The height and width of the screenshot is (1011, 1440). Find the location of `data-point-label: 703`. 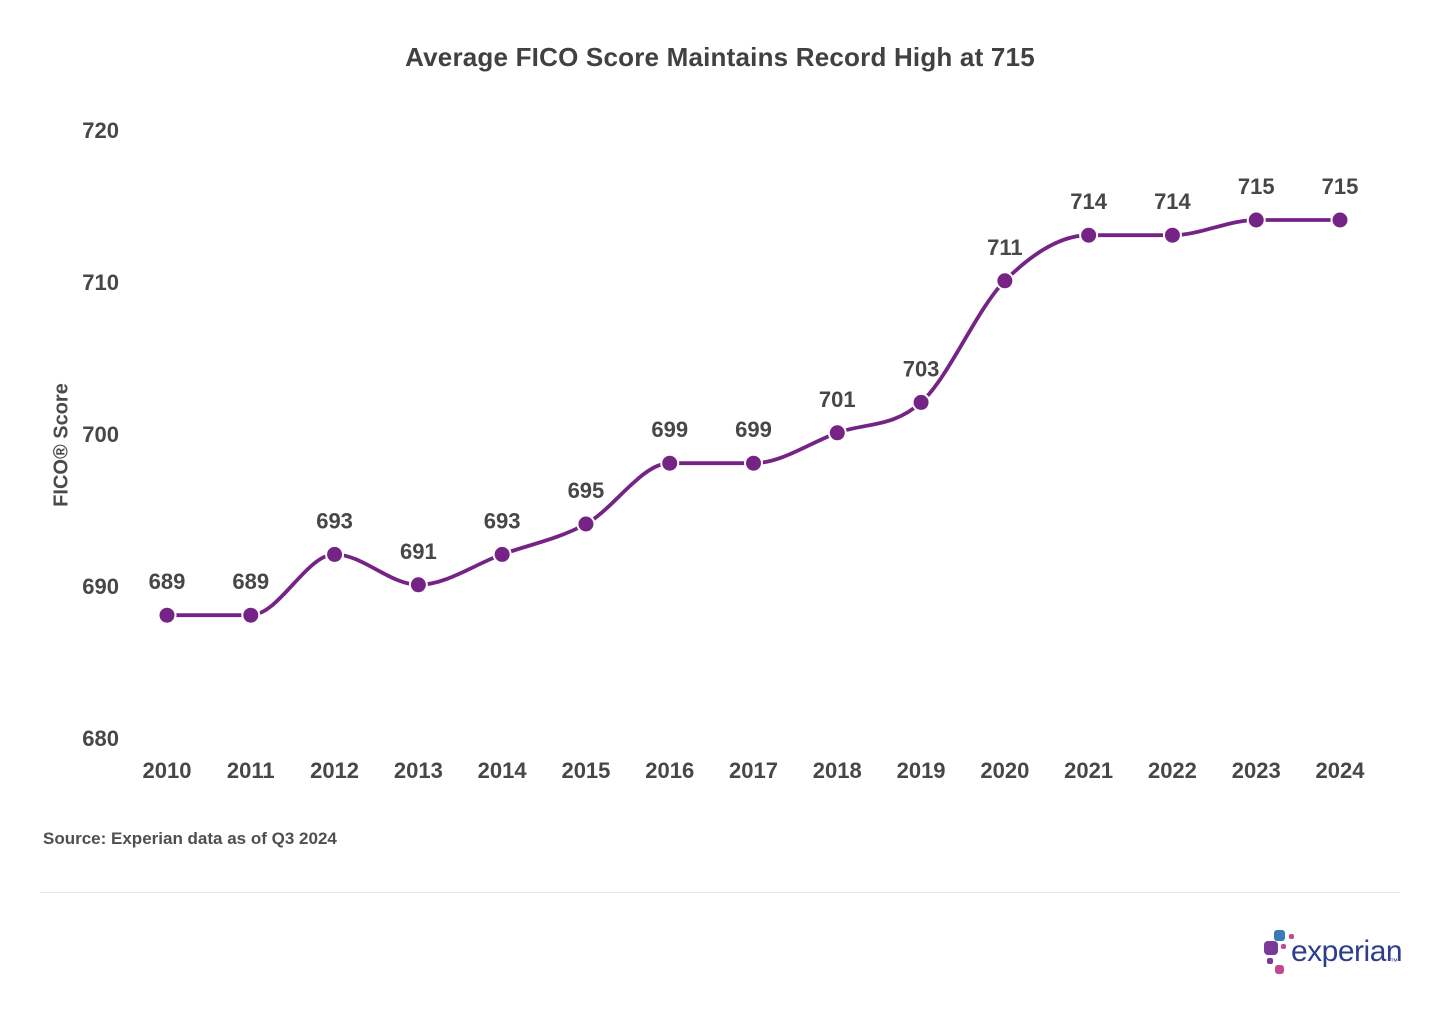

data-point-label: 703 is located at coordinates (921, 368).